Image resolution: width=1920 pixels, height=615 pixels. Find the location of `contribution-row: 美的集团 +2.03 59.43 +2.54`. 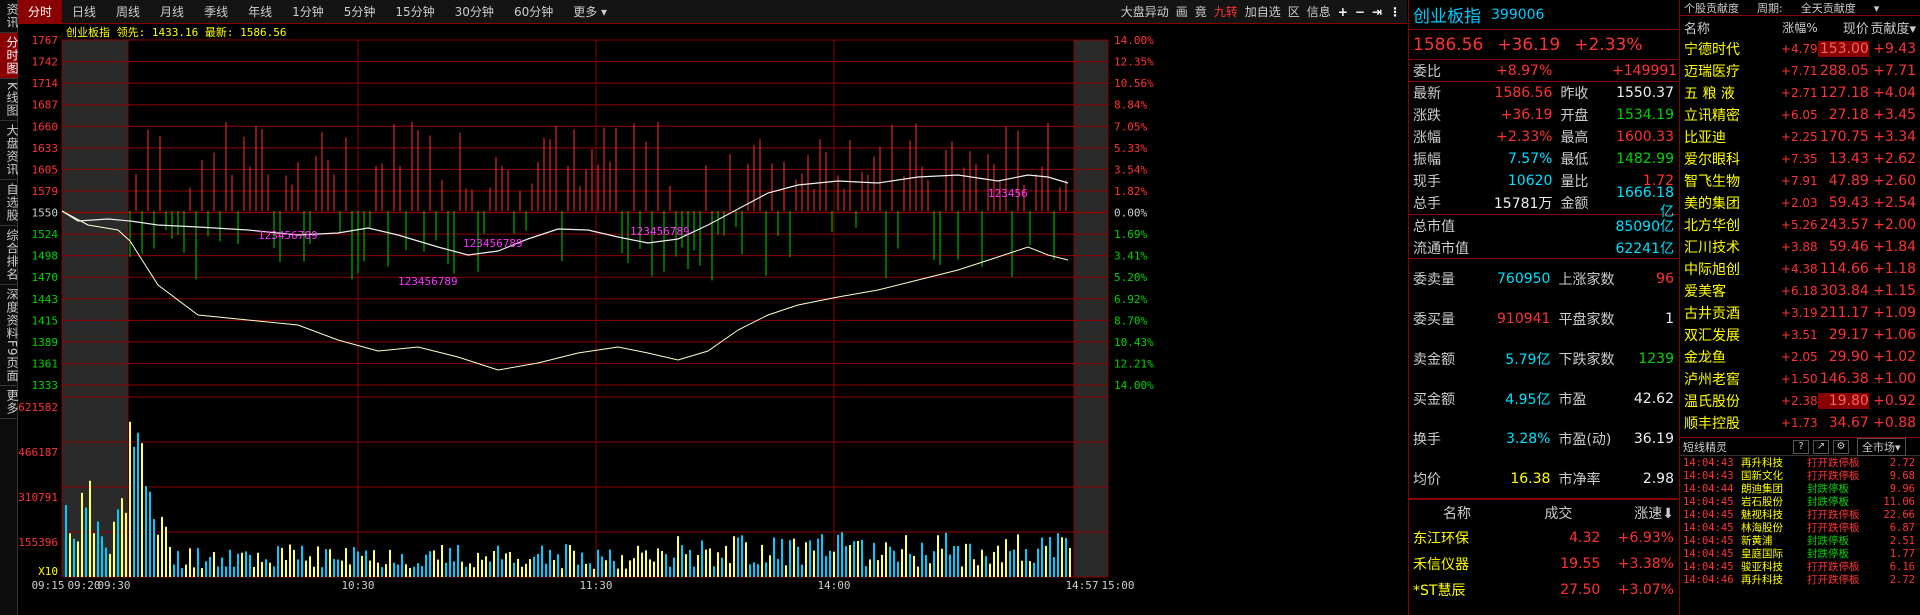

contribution-row: 美的集团 +2.03 59.43 +2.54 is located at coordinates (1800, 203).